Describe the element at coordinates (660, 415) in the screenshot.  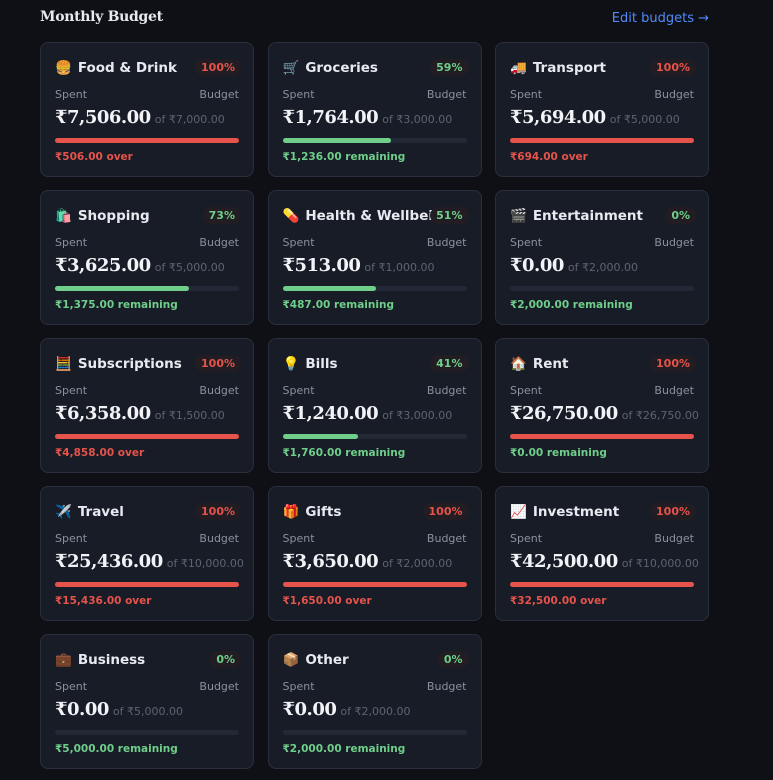
I see `budget-amount: of ₹26,750.00` at that location.